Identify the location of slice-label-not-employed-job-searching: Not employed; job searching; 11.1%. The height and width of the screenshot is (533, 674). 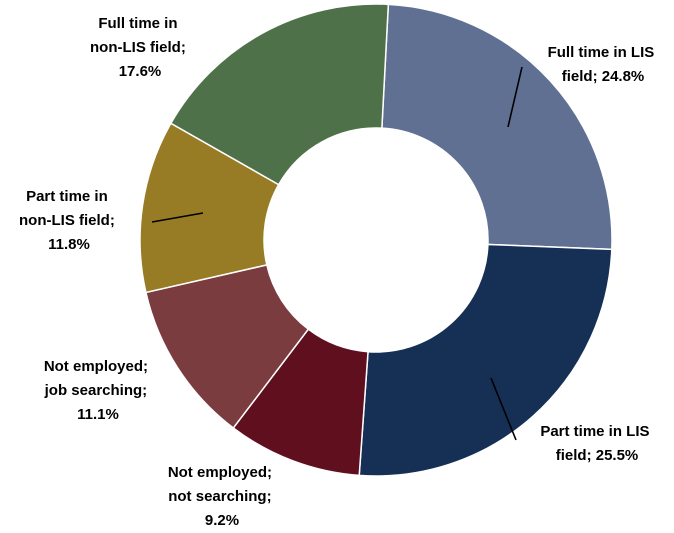
(98, 390).